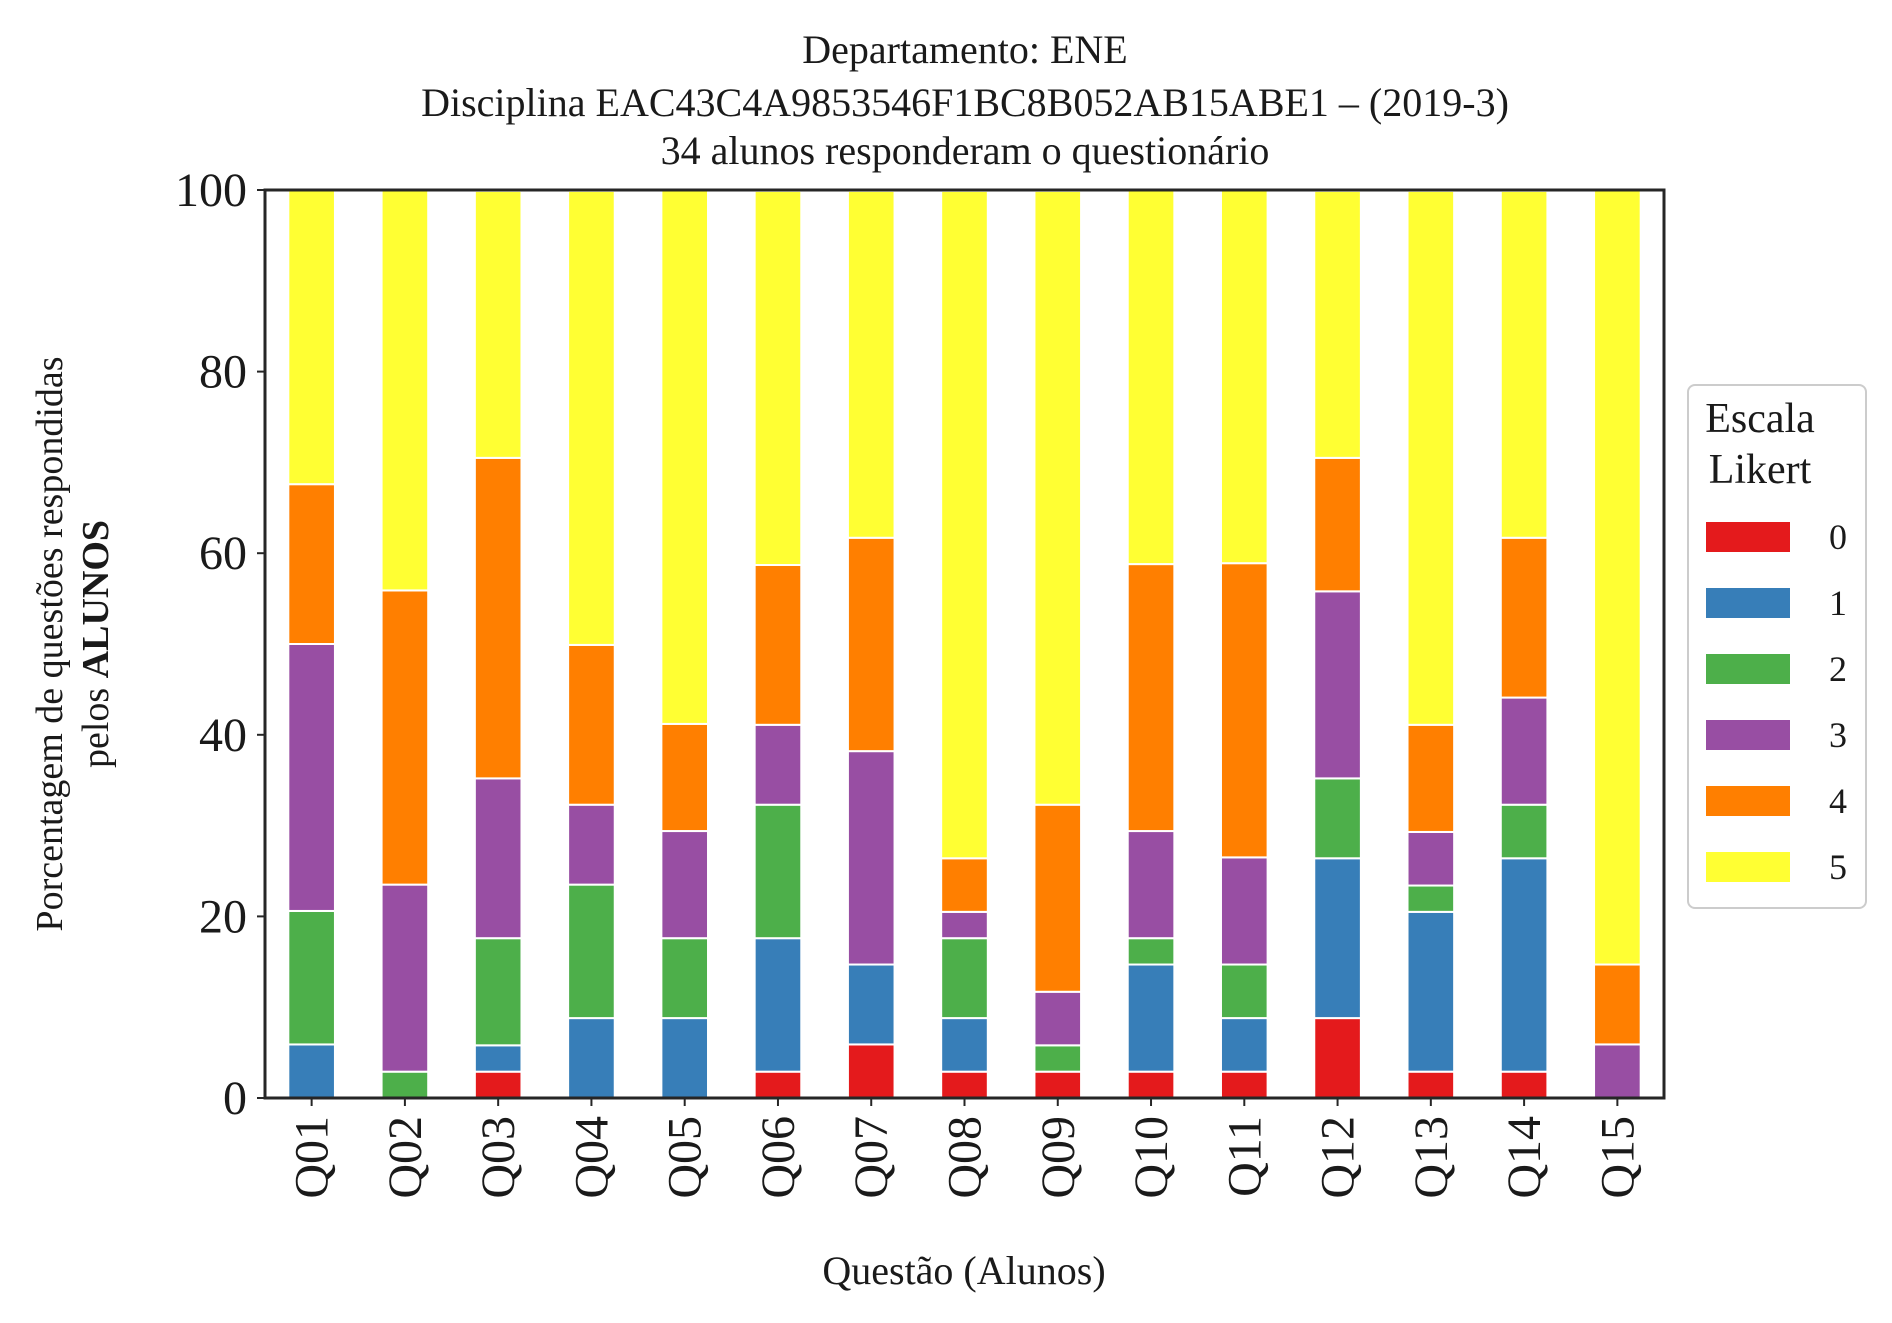 This screenshot has width=1892, height=1323. What do you see at coordinates (220, 644) in the screenshot?
I see `y-axis: 0 20 40 60 80 100` at bounding box center [220, 644].